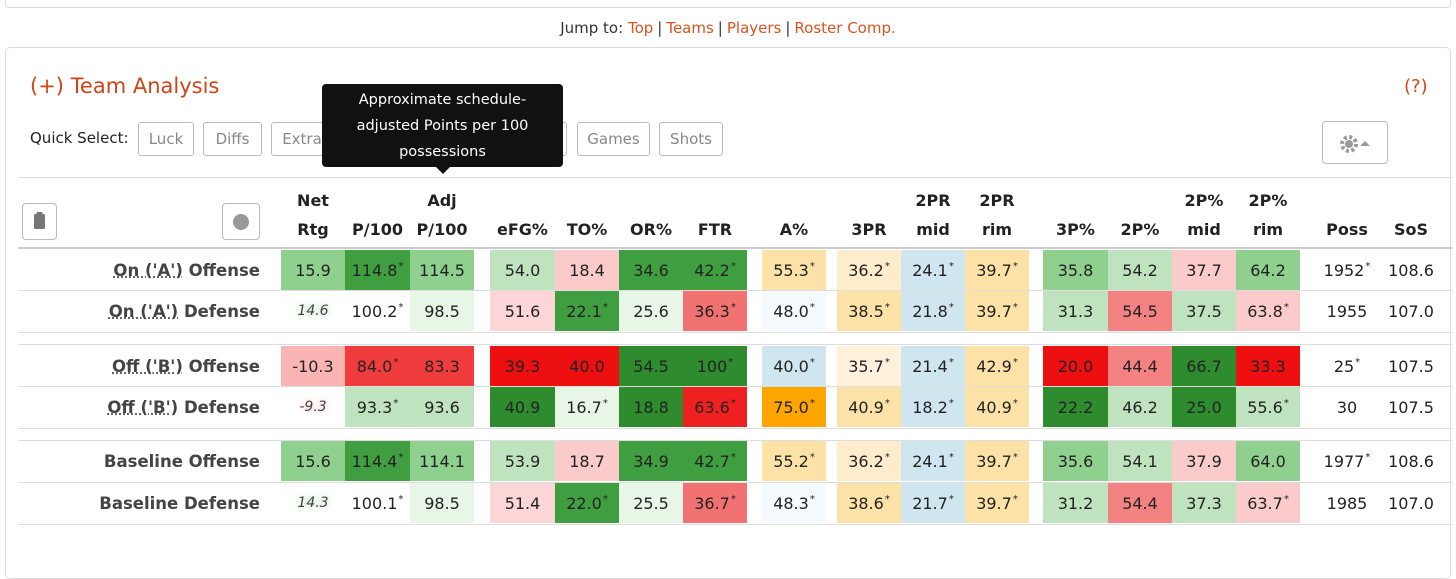 Image resolution: width=1456 pixels, height=579 pixels. I want to click on table-cell: 25.6, so click(651, 311).